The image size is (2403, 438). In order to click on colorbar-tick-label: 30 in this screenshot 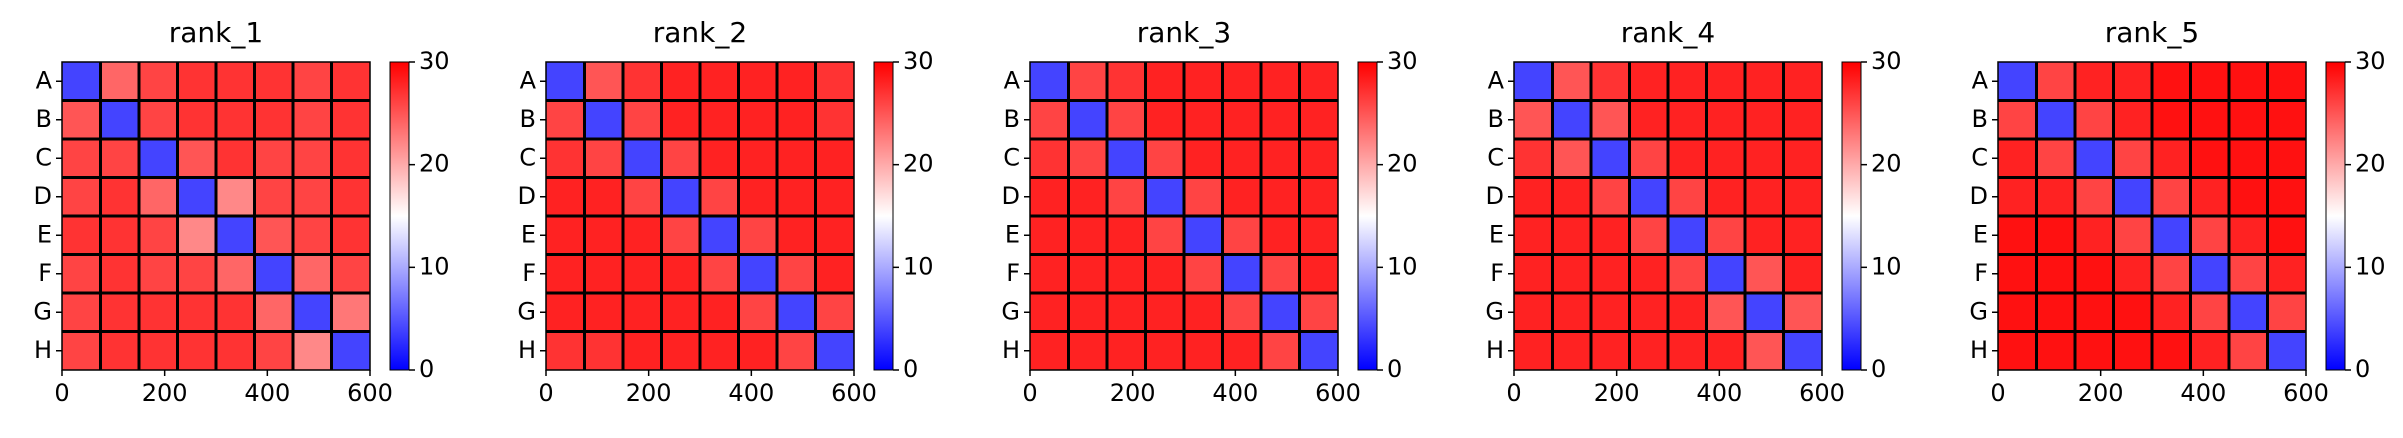, I will do `click(434, 61)`.